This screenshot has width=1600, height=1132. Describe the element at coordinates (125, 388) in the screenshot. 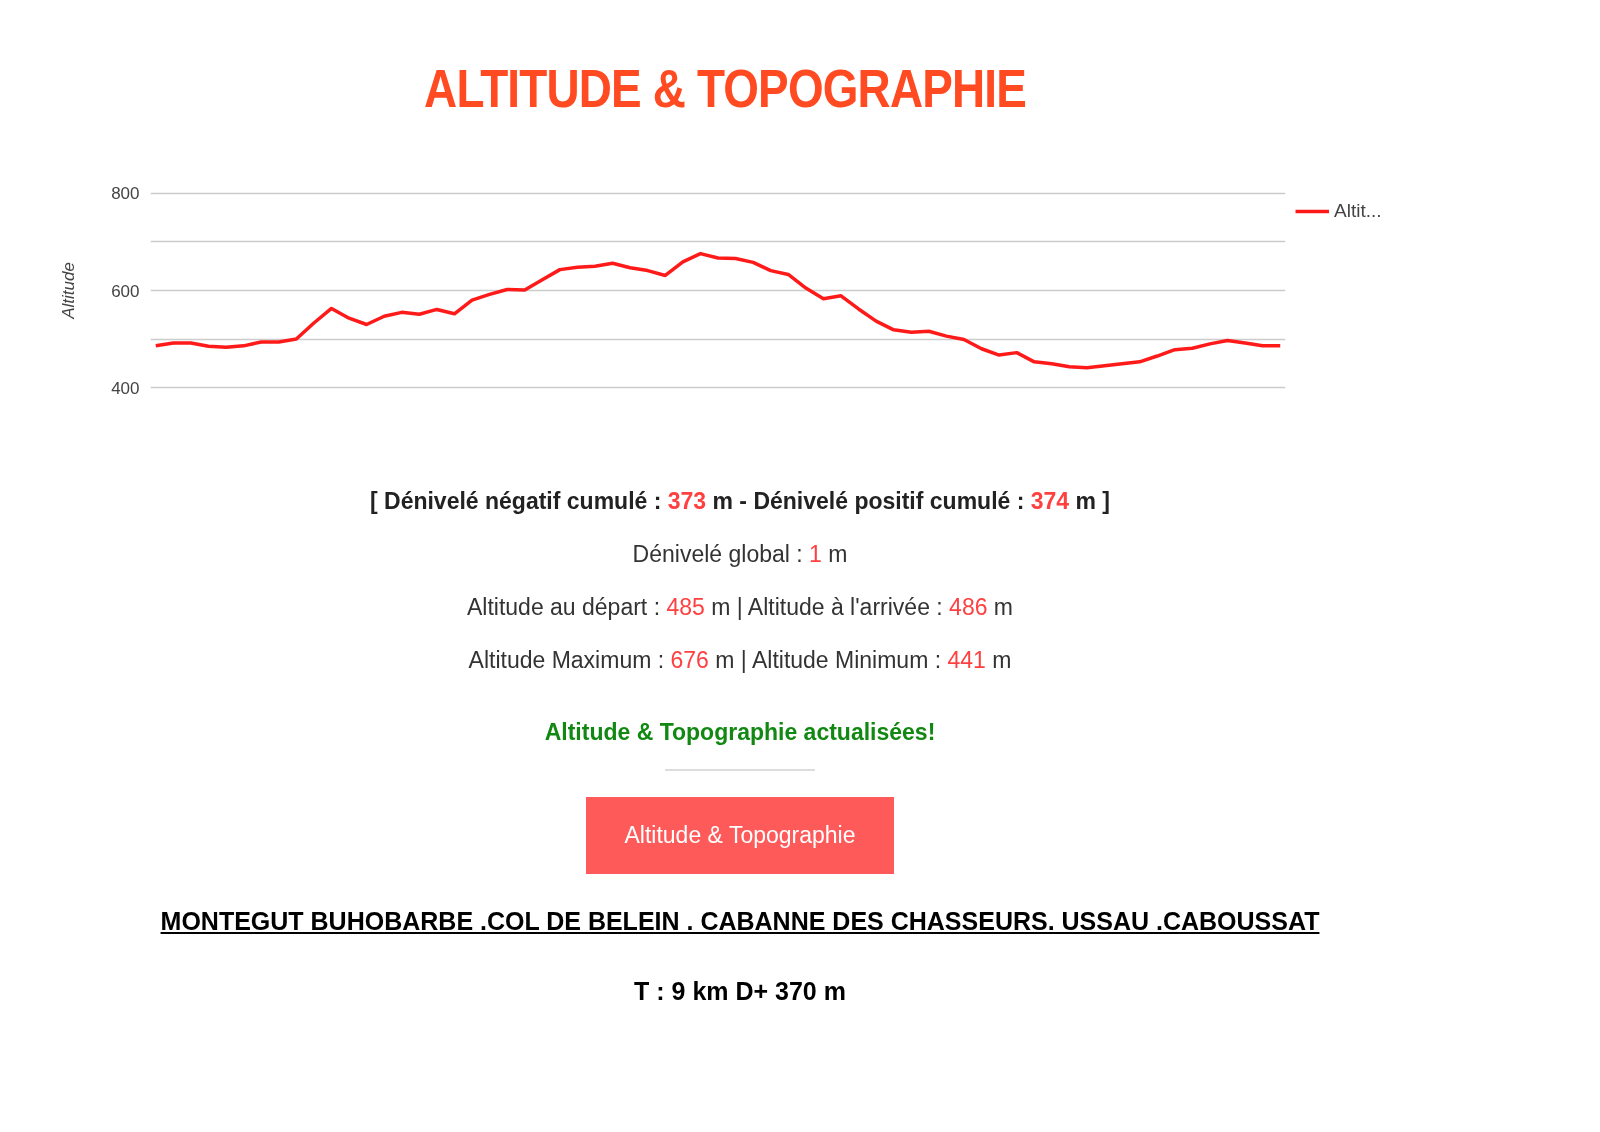

I see `y-tick-label: 400` at that location.